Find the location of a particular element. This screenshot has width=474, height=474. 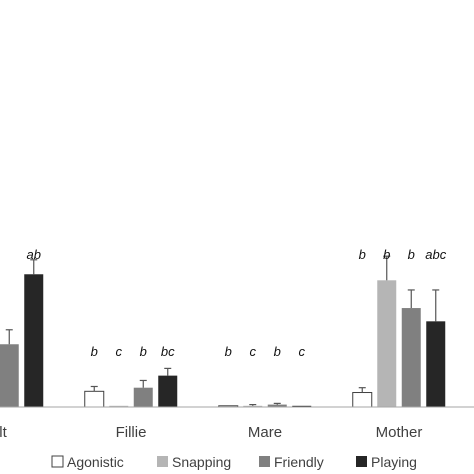

legend-label-snapping: Snapping is located at coordinates (201, 462).